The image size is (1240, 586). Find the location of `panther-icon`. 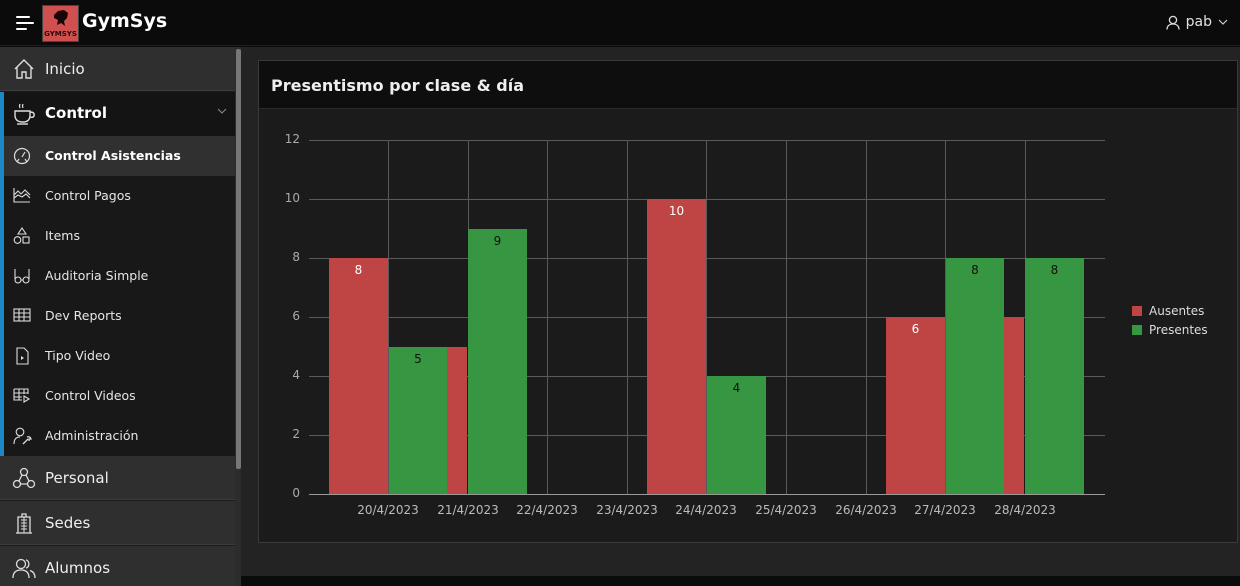

panther-icon is located at coordinates (61, 18).